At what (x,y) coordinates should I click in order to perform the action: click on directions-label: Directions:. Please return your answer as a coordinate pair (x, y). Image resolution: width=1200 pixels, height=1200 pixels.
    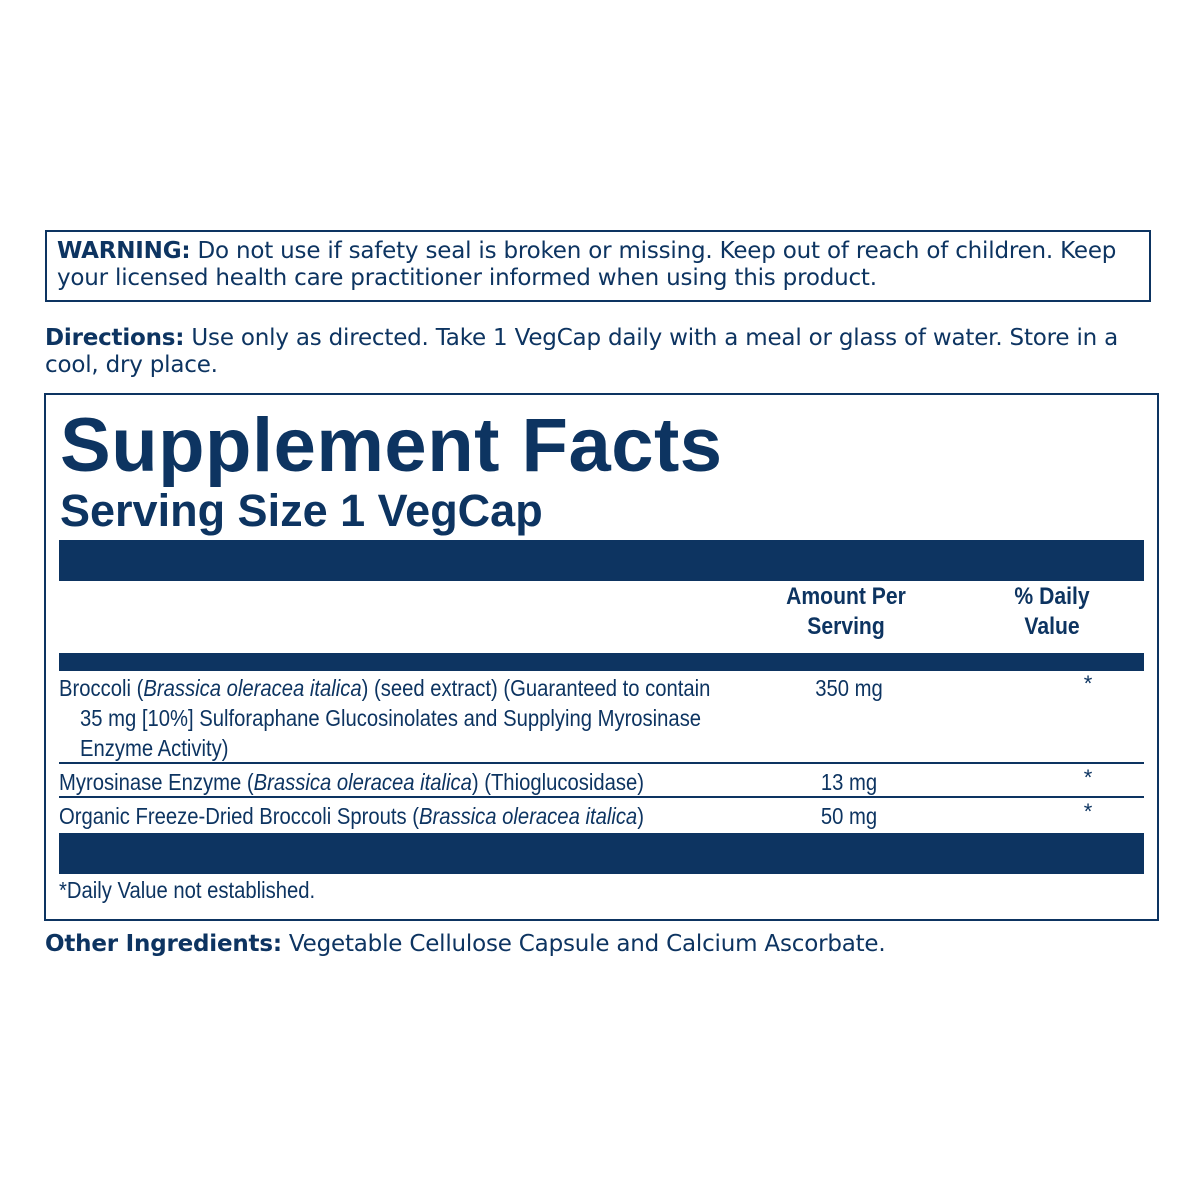
    Looking at the image, I should click on (115, 338).